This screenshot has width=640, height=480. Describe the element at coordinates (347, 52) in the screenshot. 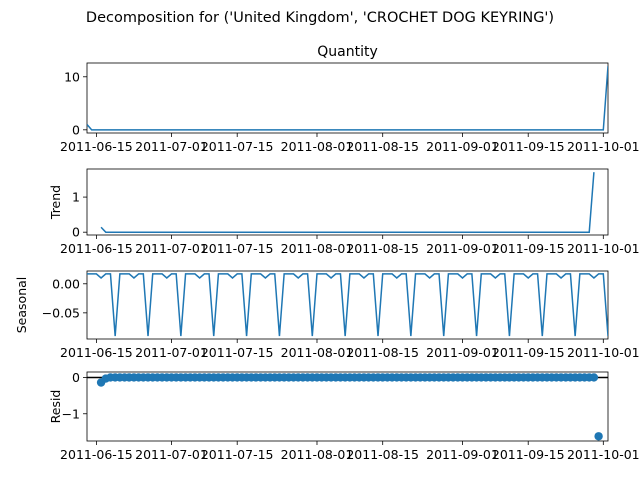

I see `axes-title: Quantity` at that location.